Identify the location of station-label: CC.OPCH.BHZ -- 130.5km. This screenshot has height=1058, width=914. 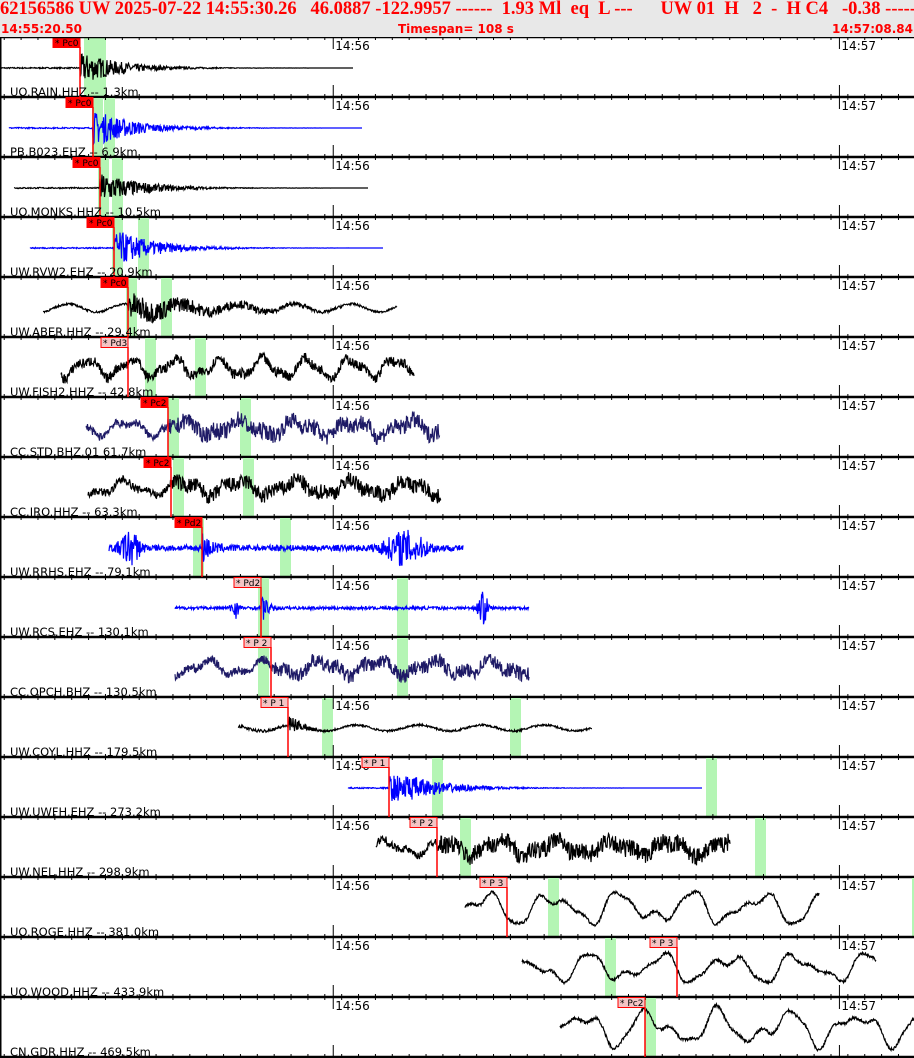
(83, 692).